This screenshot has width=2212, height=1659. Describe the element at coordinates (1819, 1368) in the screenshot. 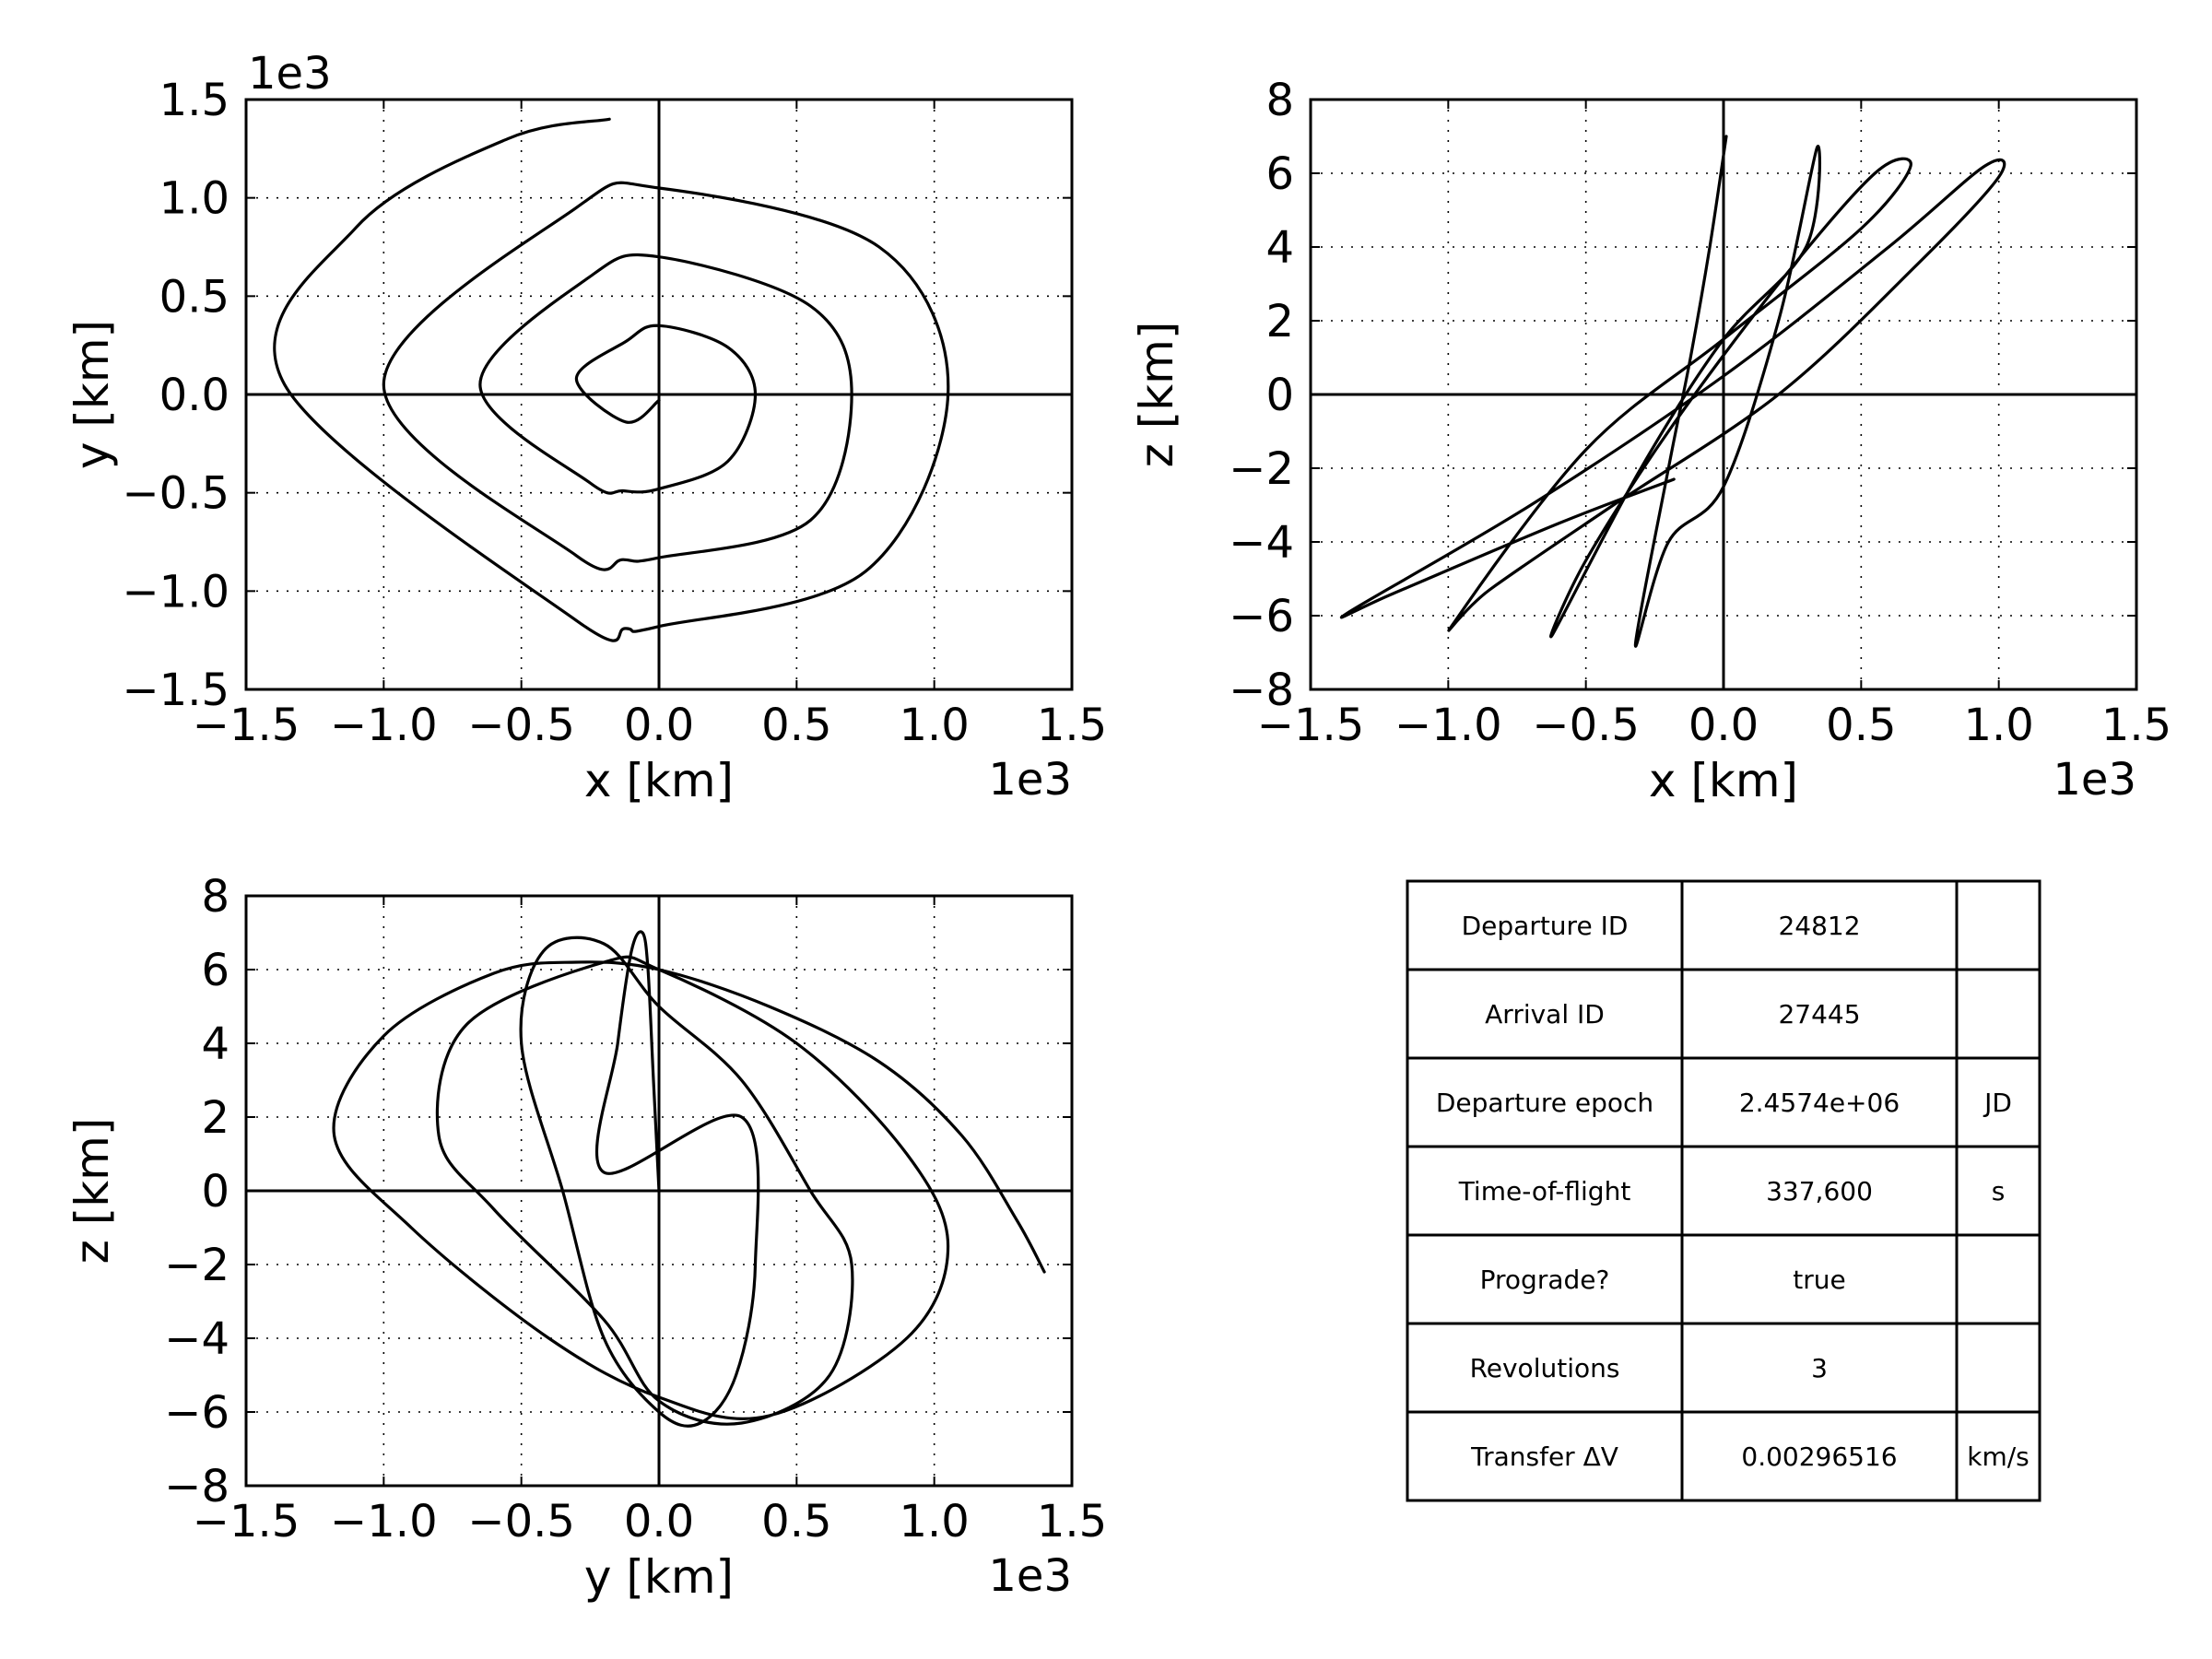

I see `table-cell-text: 3` at that location.